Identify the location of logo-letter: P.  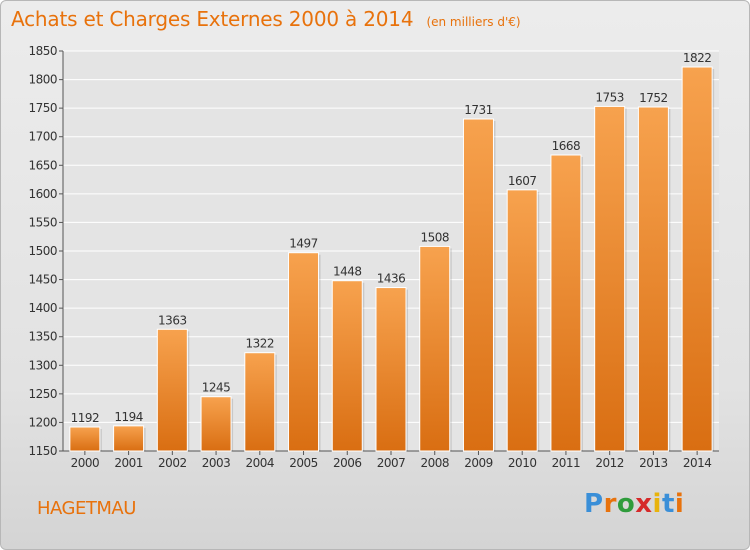
(594, 504).